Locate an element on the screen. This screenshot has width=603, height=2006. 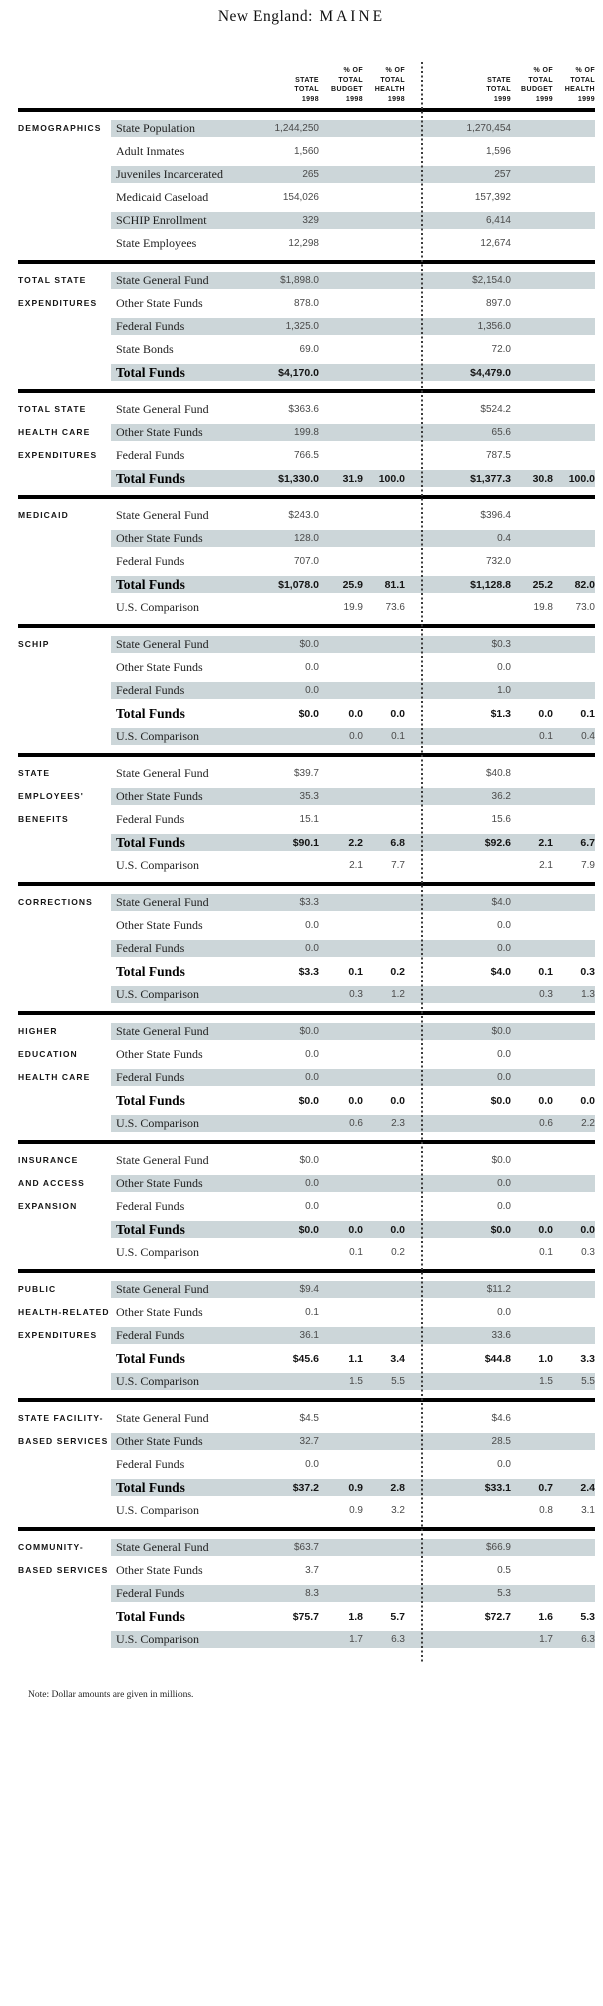
cell-b99: 0.0 is located at coordinates (545, 713).